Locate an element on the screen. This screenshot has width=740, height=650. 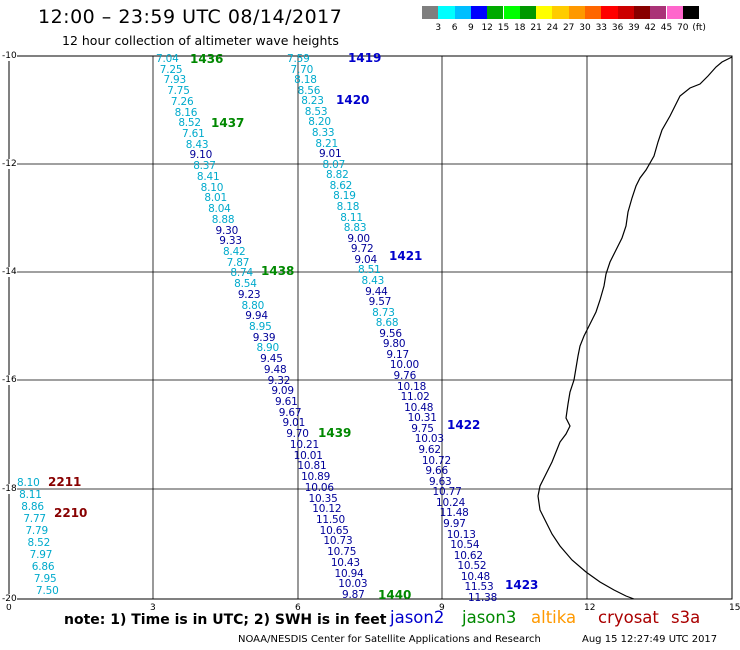
scale-label: 6 is located at coordinates (454, 28).